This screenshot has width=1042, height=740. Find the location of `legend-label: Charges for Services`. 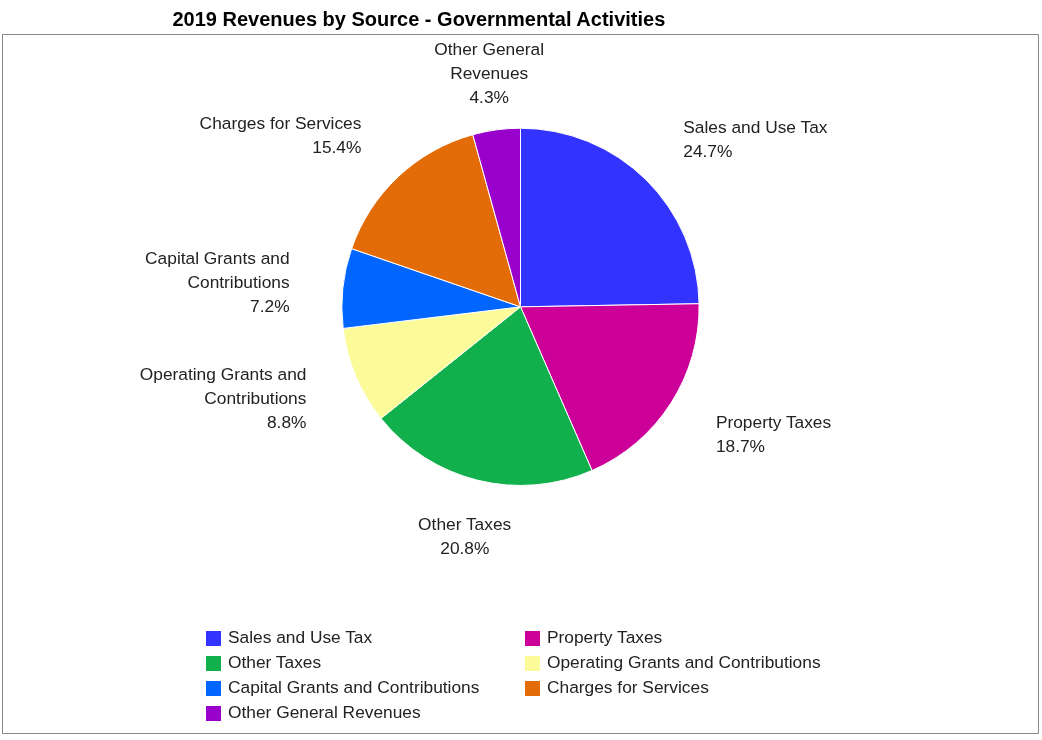

legend-label: Charges for Services is located at coordinates (628, 687).